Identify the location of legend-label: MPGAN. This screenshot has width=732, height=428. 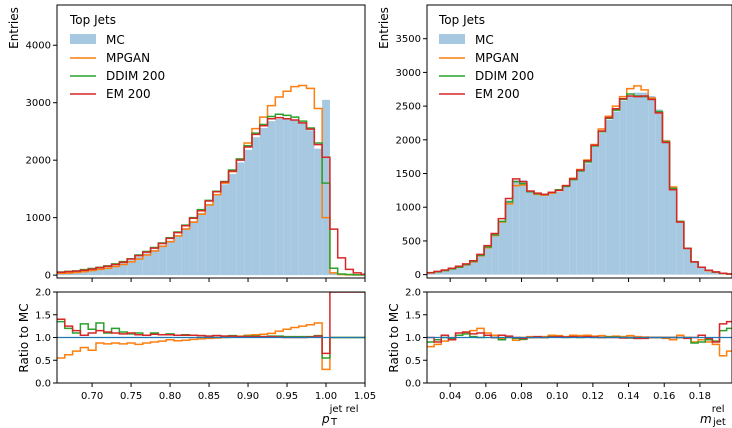
(128, 58).